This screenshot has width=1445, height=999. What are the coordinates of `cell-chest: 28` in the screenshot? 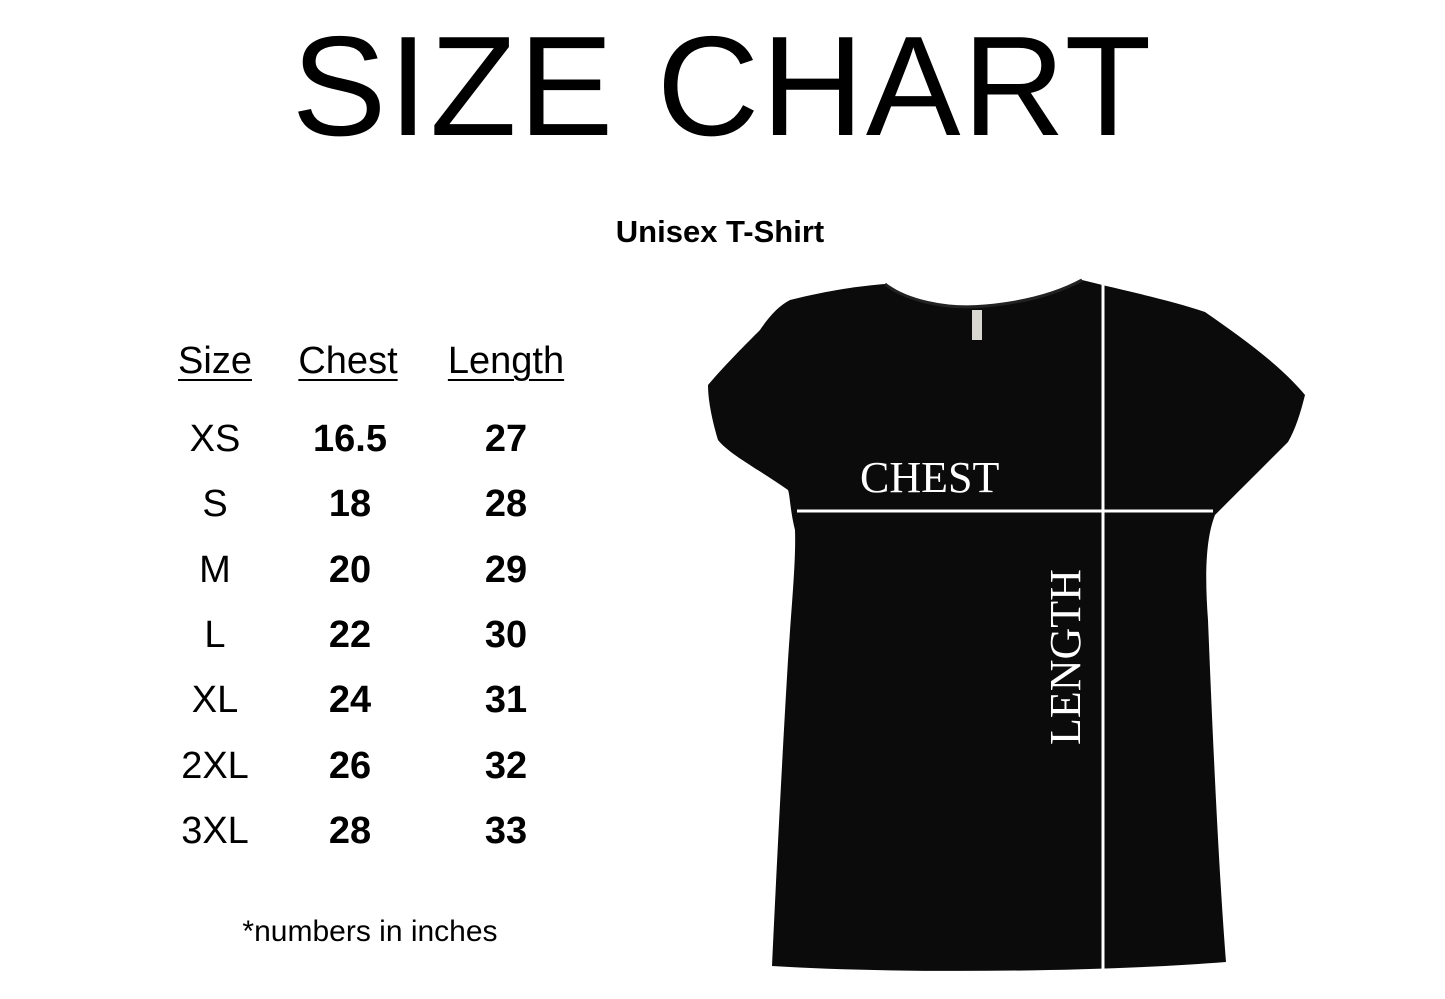 It's located at (350, 830).